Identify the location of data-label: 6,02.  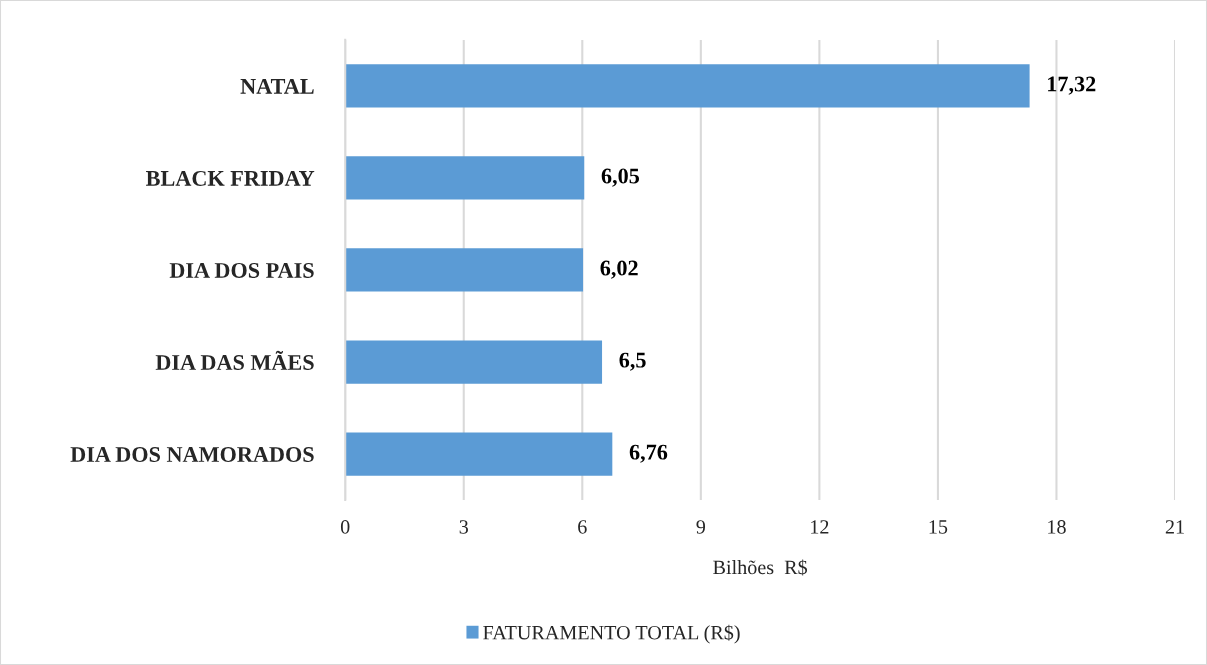
(619, 269).